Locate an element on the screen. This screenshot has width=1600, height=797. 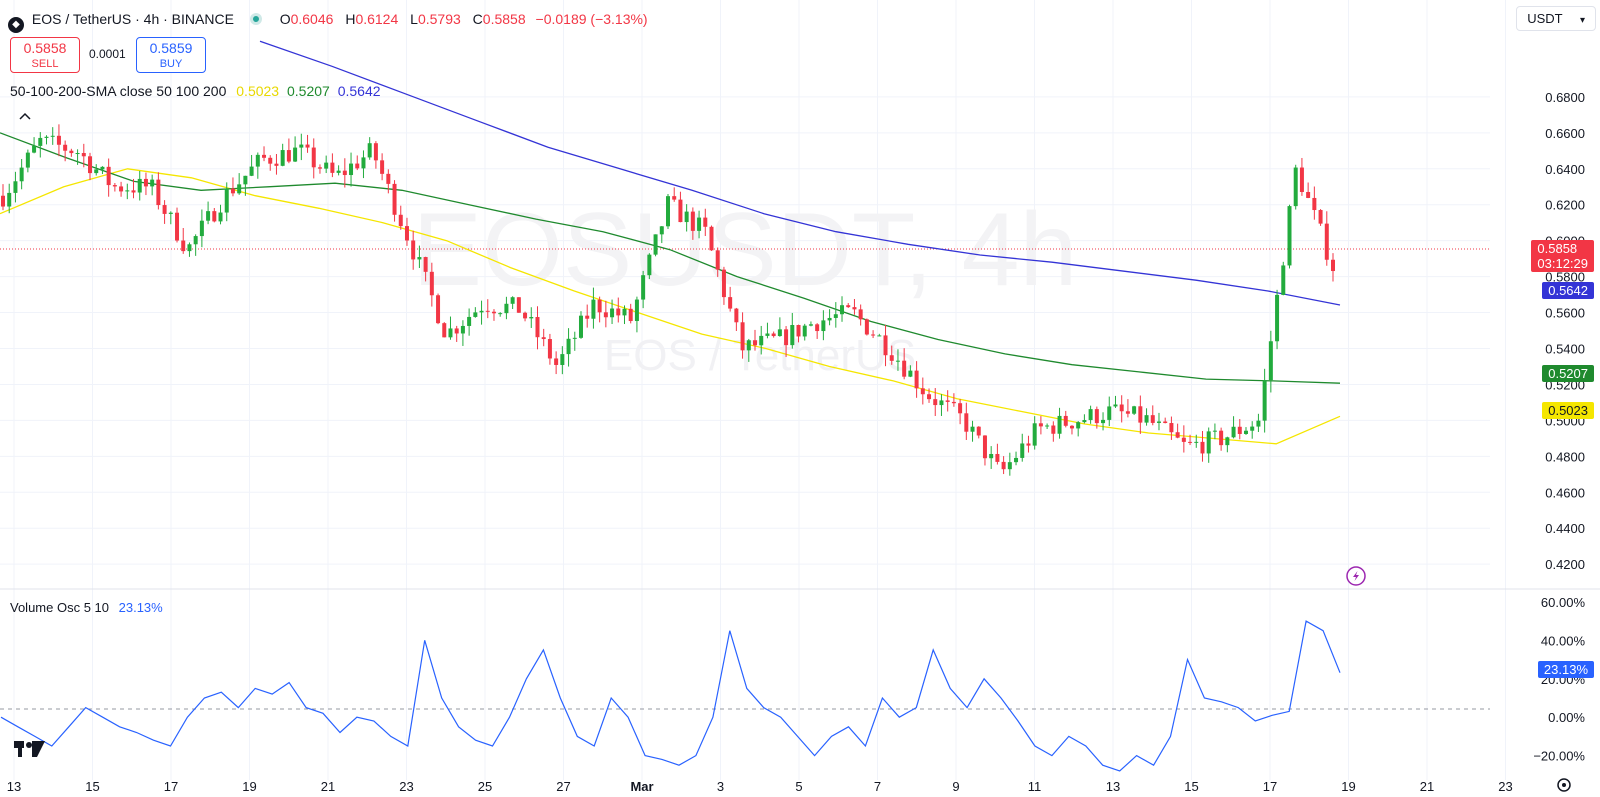
currency-selector: USDT ▾ is located at coordinates (1556, 18).